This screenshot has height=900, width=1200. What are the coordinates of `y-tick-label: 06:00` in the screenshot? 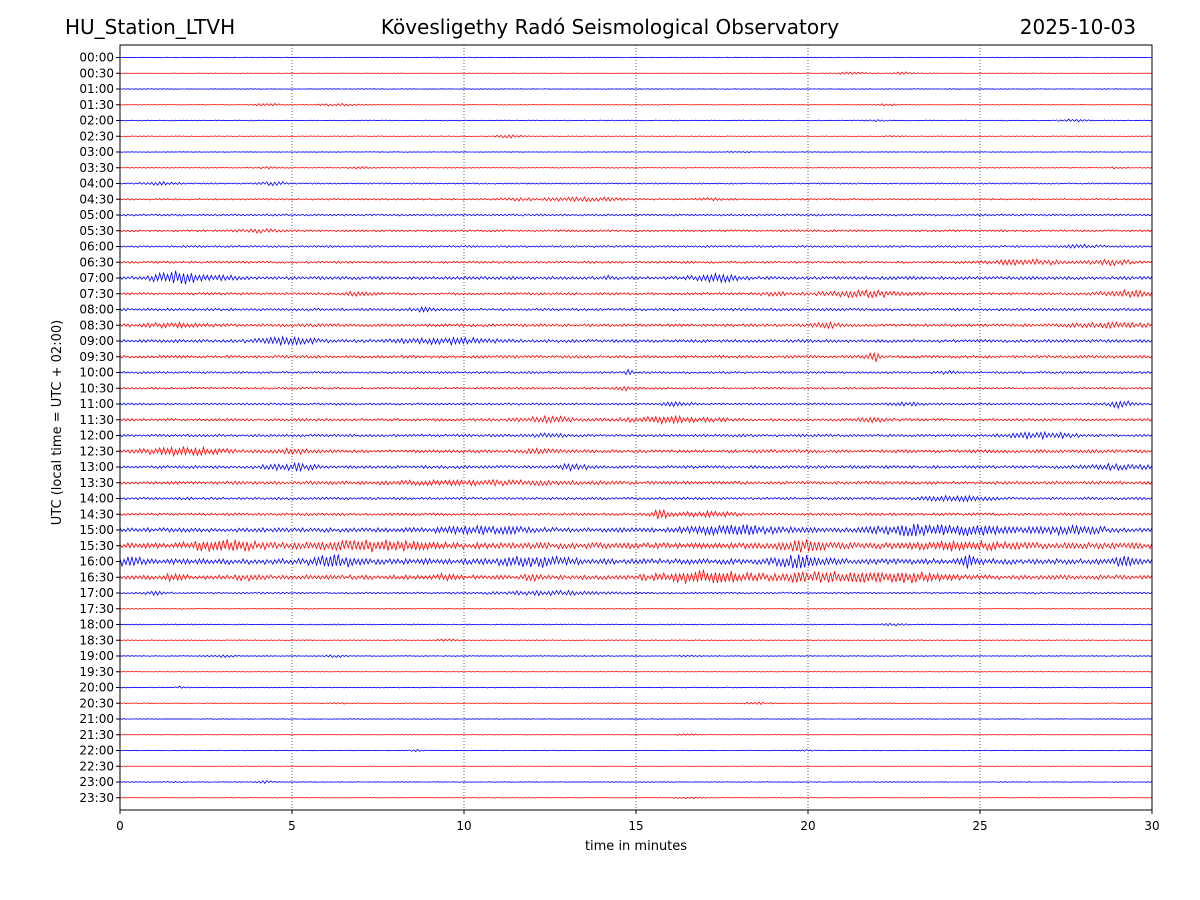 It's located at (96, 247).